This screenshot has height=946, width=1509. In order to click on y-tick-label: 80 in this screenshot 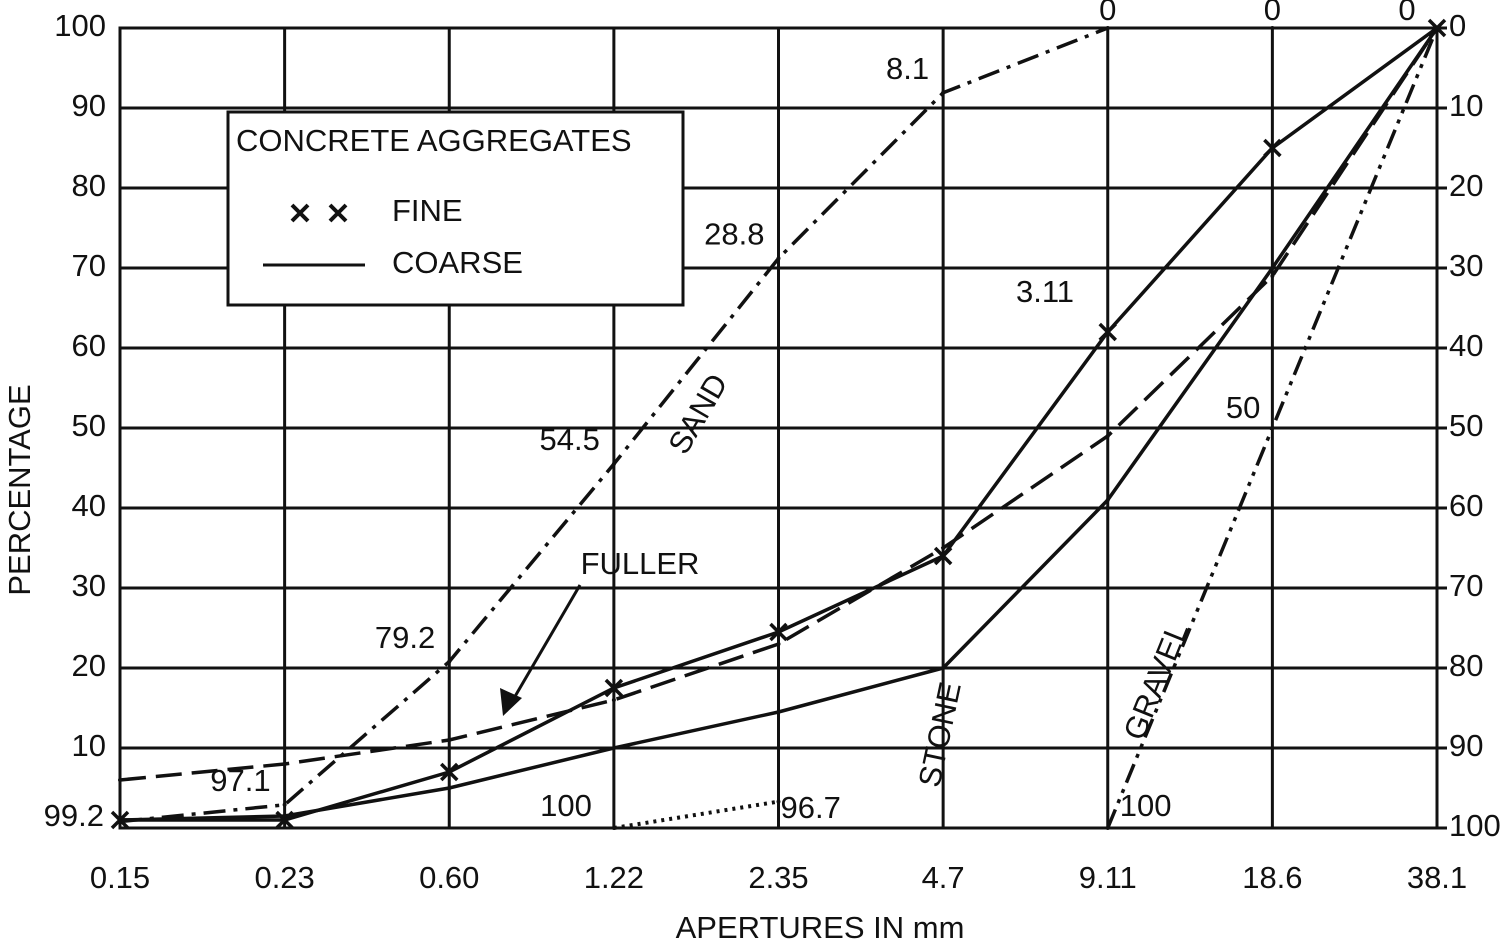, I will do `click(89, 185)`.